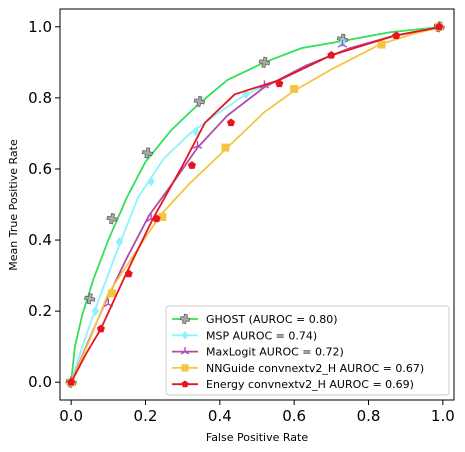 This screenshot has height=452, width=465. I want to click on legend-label: NNGuide convnextv2_H AUROC = 0.67), so click(315, 368).